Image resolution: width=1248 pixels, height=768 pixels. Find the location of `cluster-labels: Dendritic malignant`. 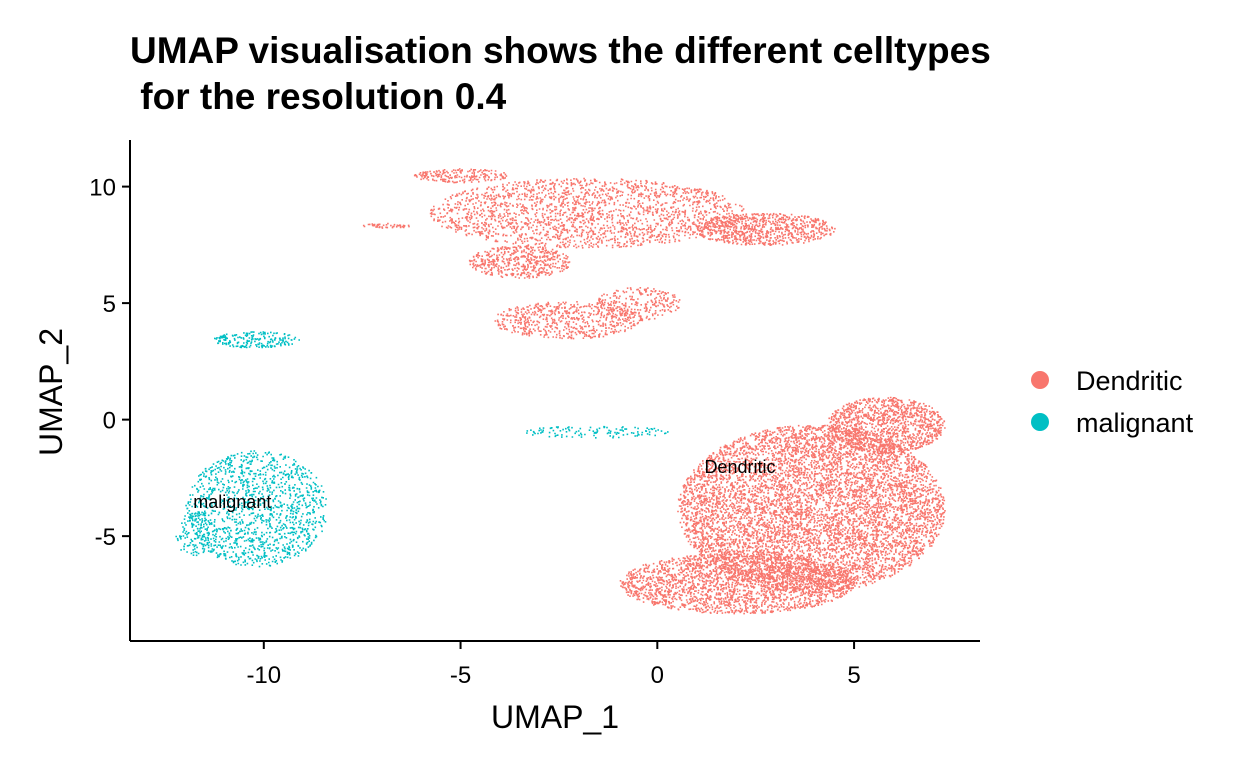

cluster-labels: Dendritic malignant is located at coordinates (484, 484).